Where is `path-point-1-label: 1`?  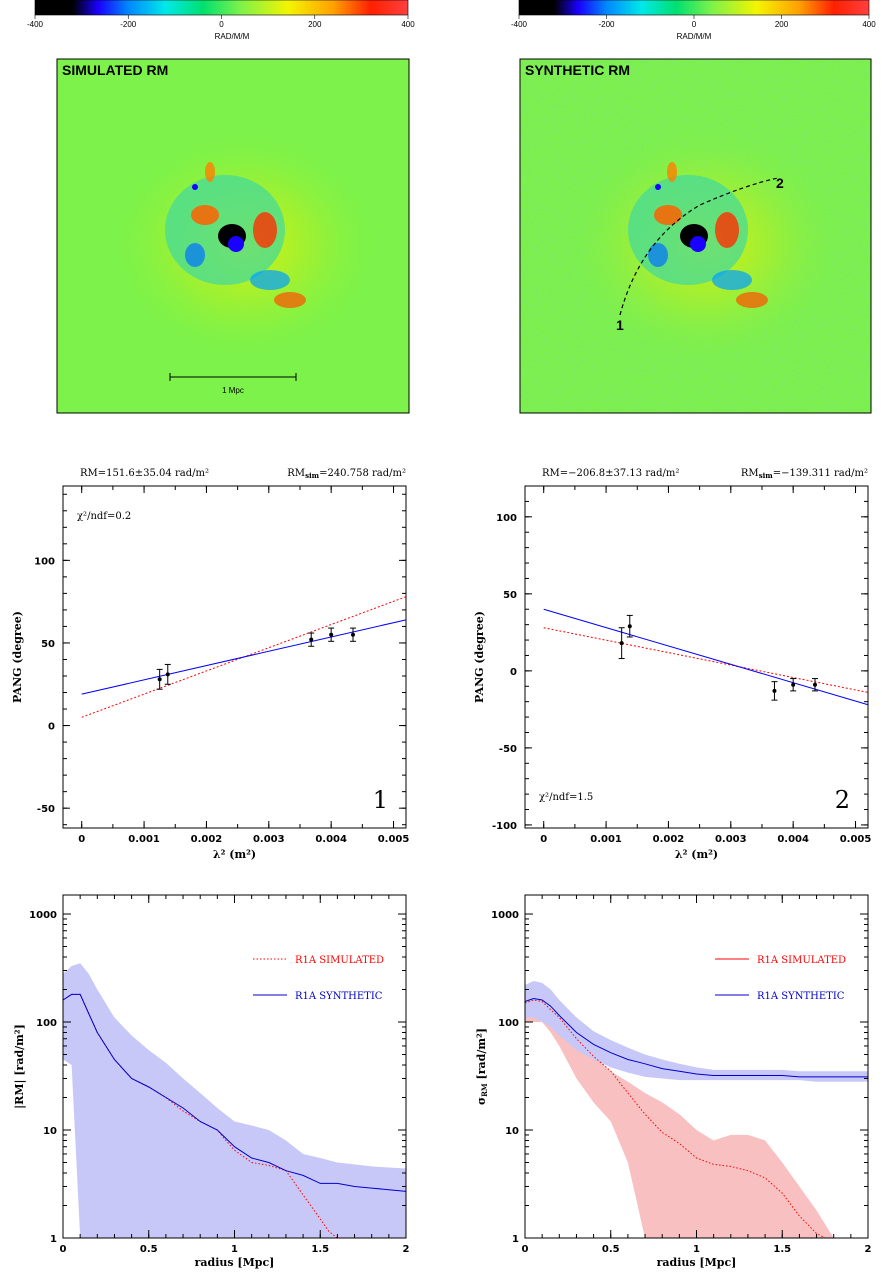
path-point-1-label: 1 is located at coordinates (620, 325).